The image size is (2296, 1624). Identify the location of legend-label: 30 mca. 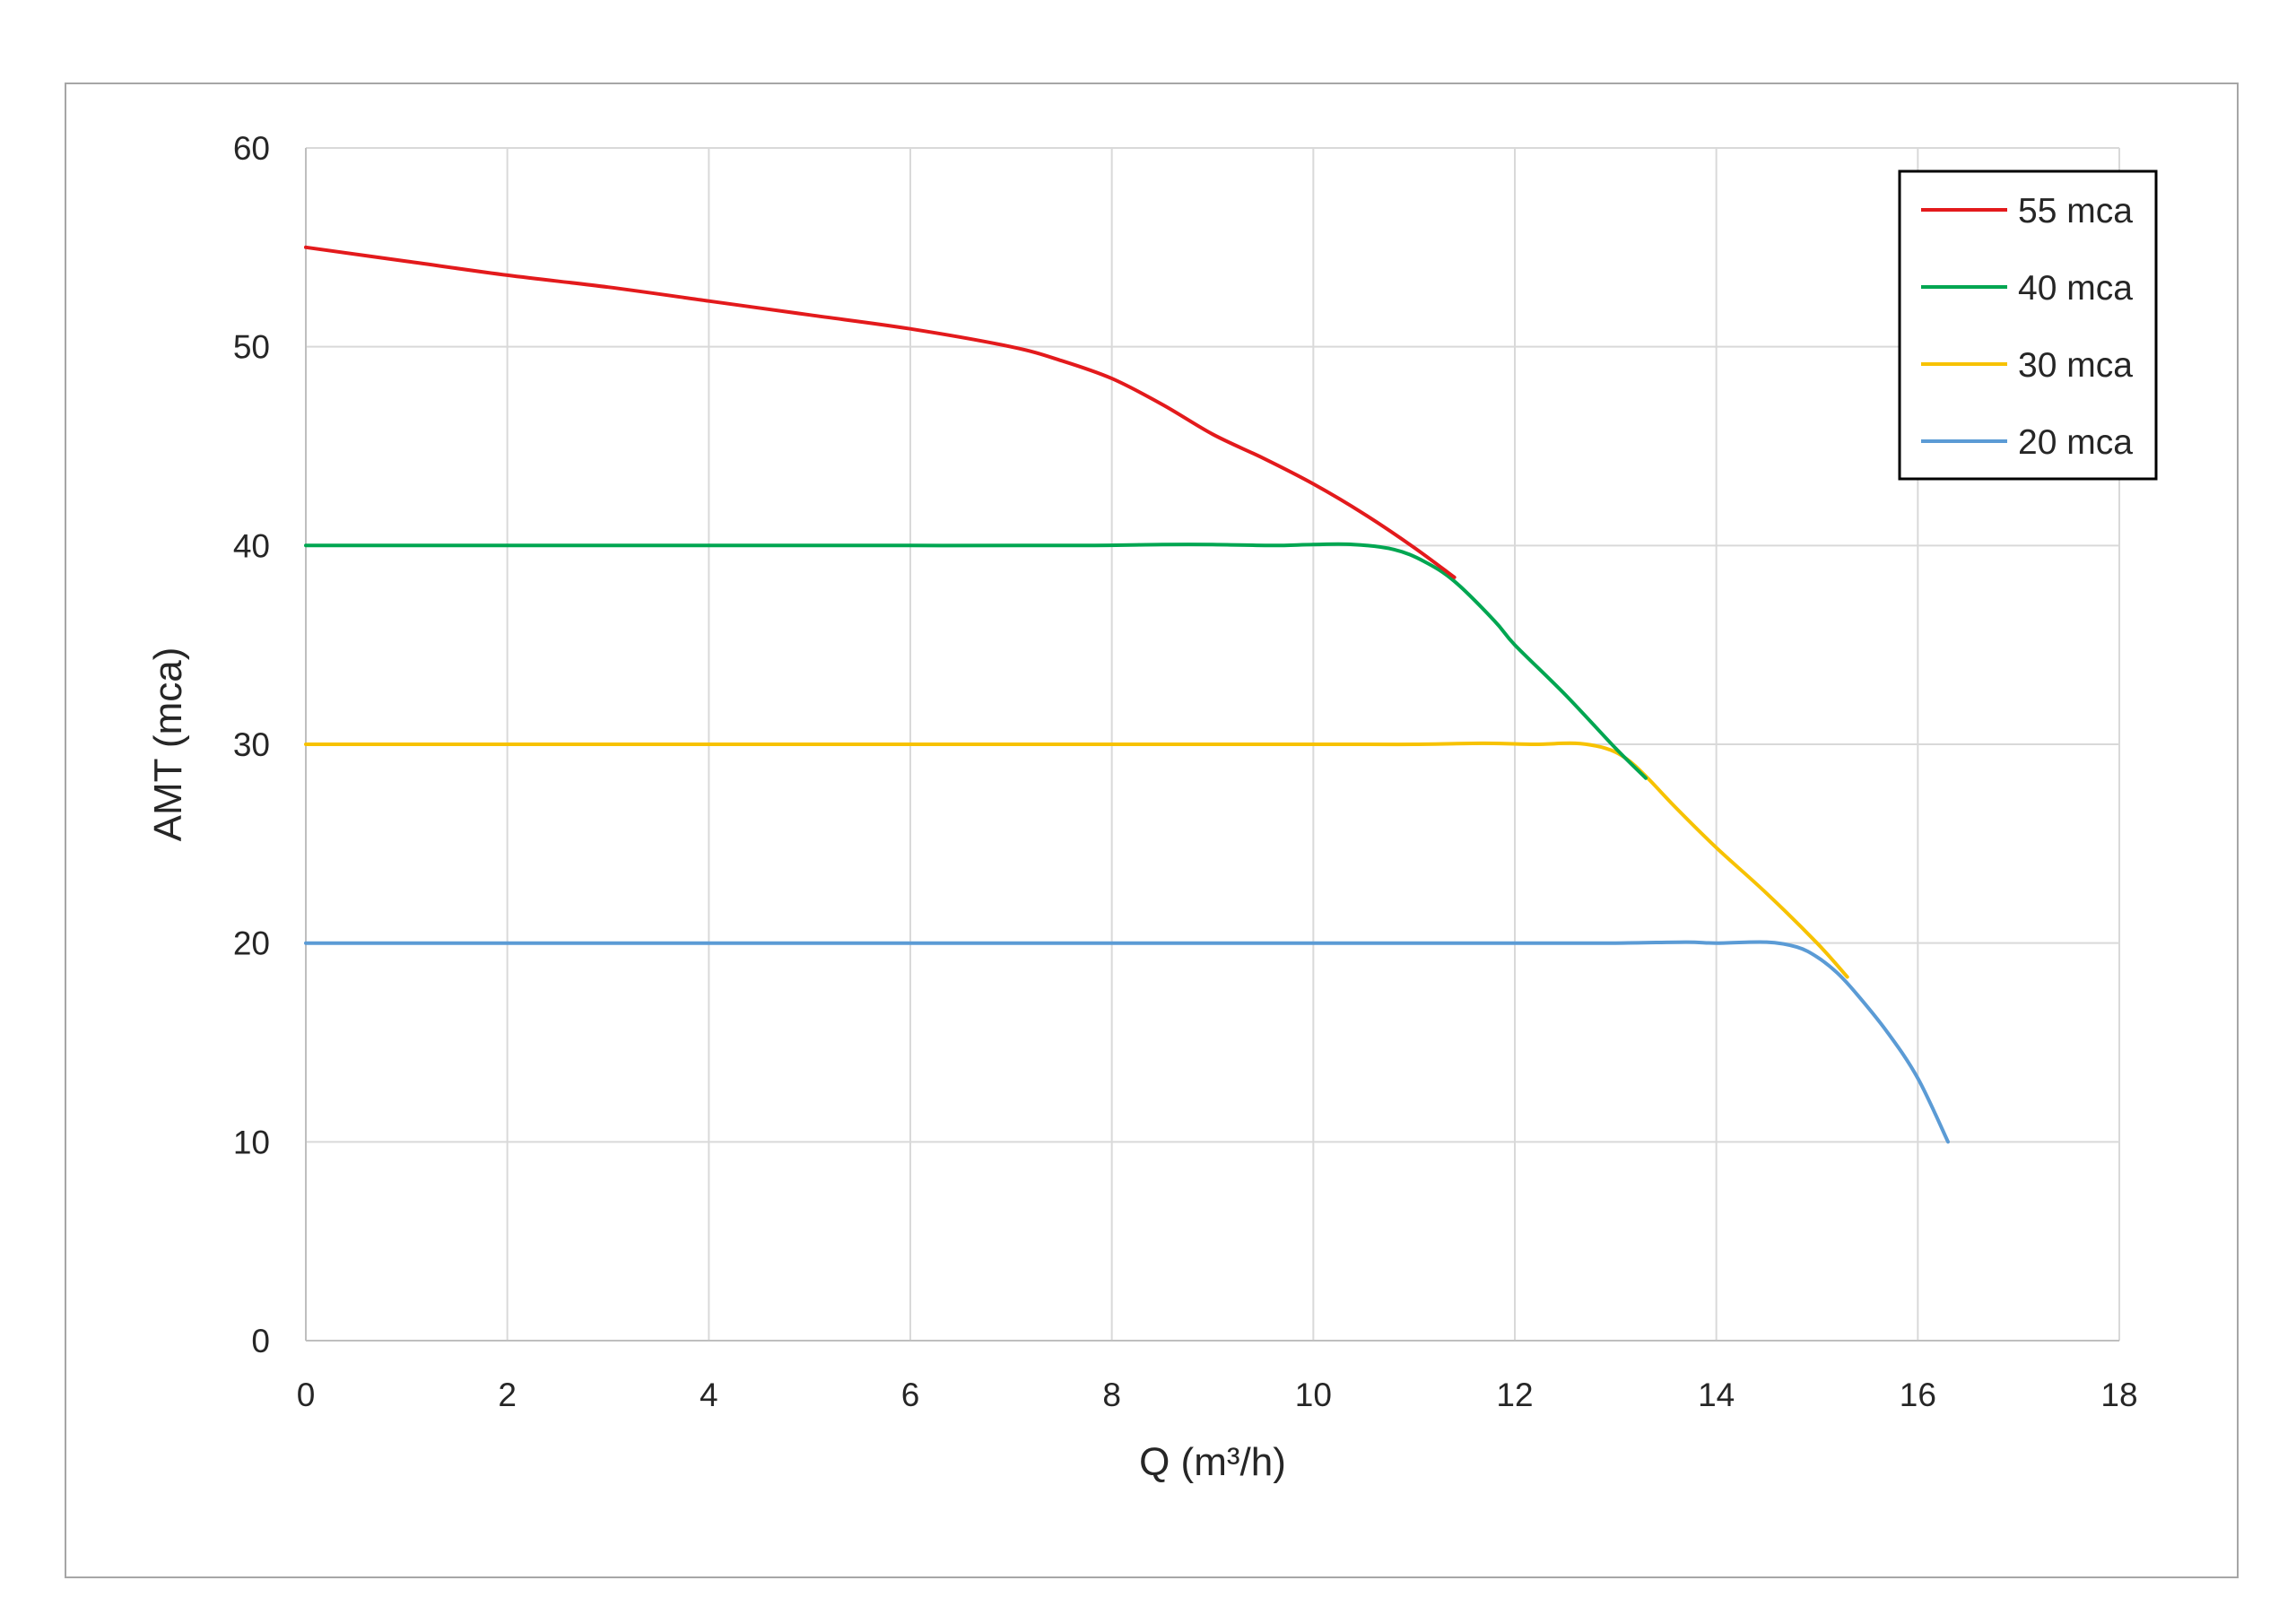
(2075, 365).